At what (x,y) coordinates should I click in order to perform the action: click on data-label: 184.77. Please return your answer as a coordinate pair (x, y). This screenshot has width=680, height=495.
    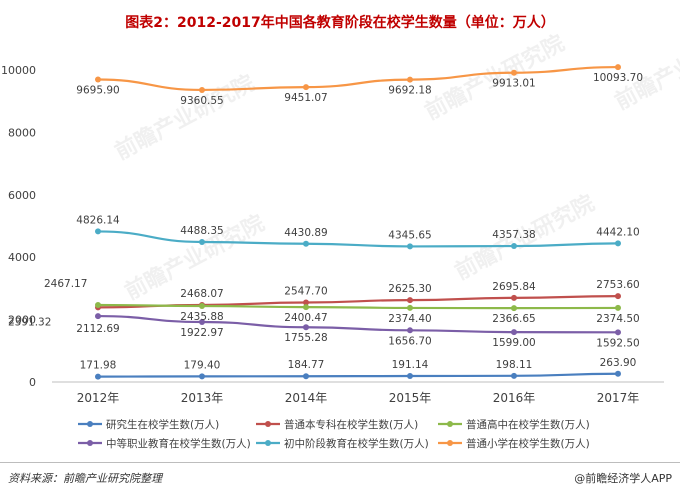
    Looking at the image, I should click on (306, 365).